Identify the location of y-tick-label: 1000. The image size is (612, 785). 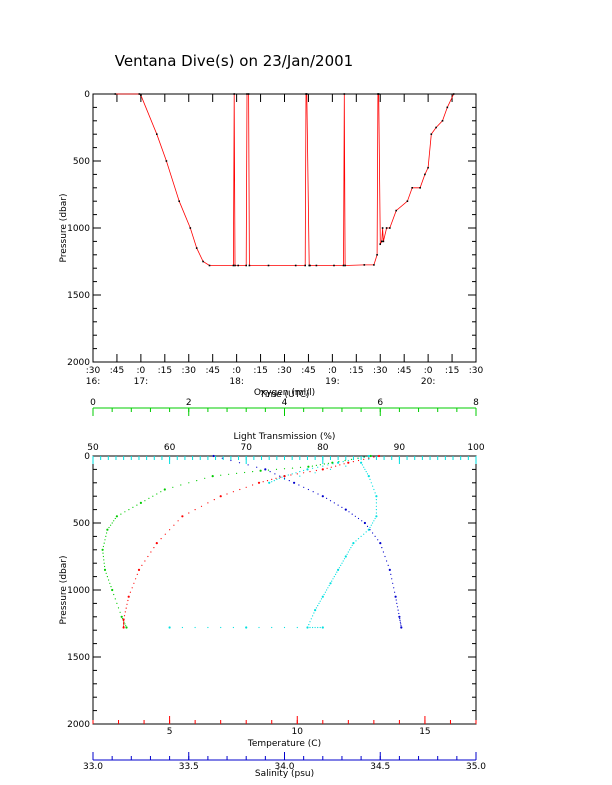
(78, 591).